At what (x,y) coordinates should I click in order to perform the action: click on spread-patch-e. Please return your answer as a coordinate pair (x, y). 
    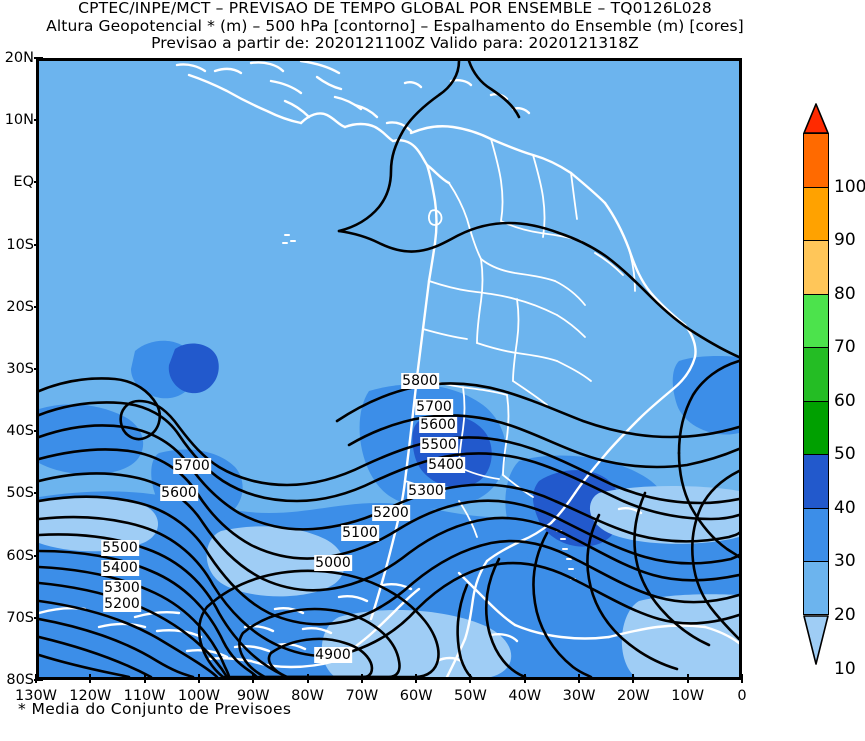
    Looking at the image, I should click on (705, 395).